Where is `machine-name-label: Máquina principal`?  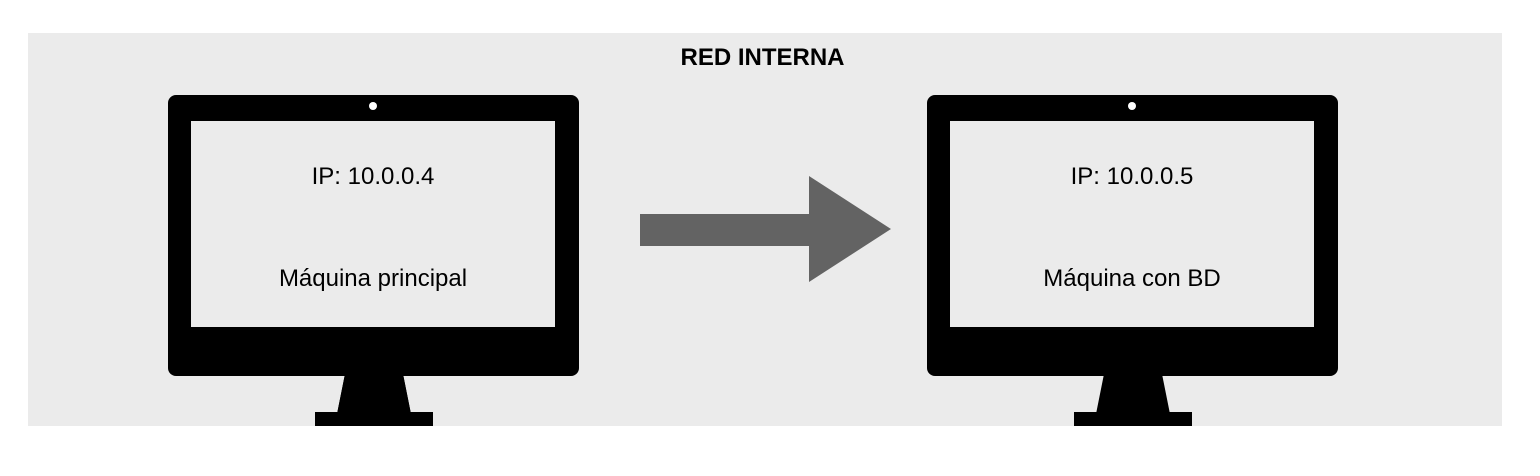 machine-name-label: Máquina principal is located at coordinates (373, 278).